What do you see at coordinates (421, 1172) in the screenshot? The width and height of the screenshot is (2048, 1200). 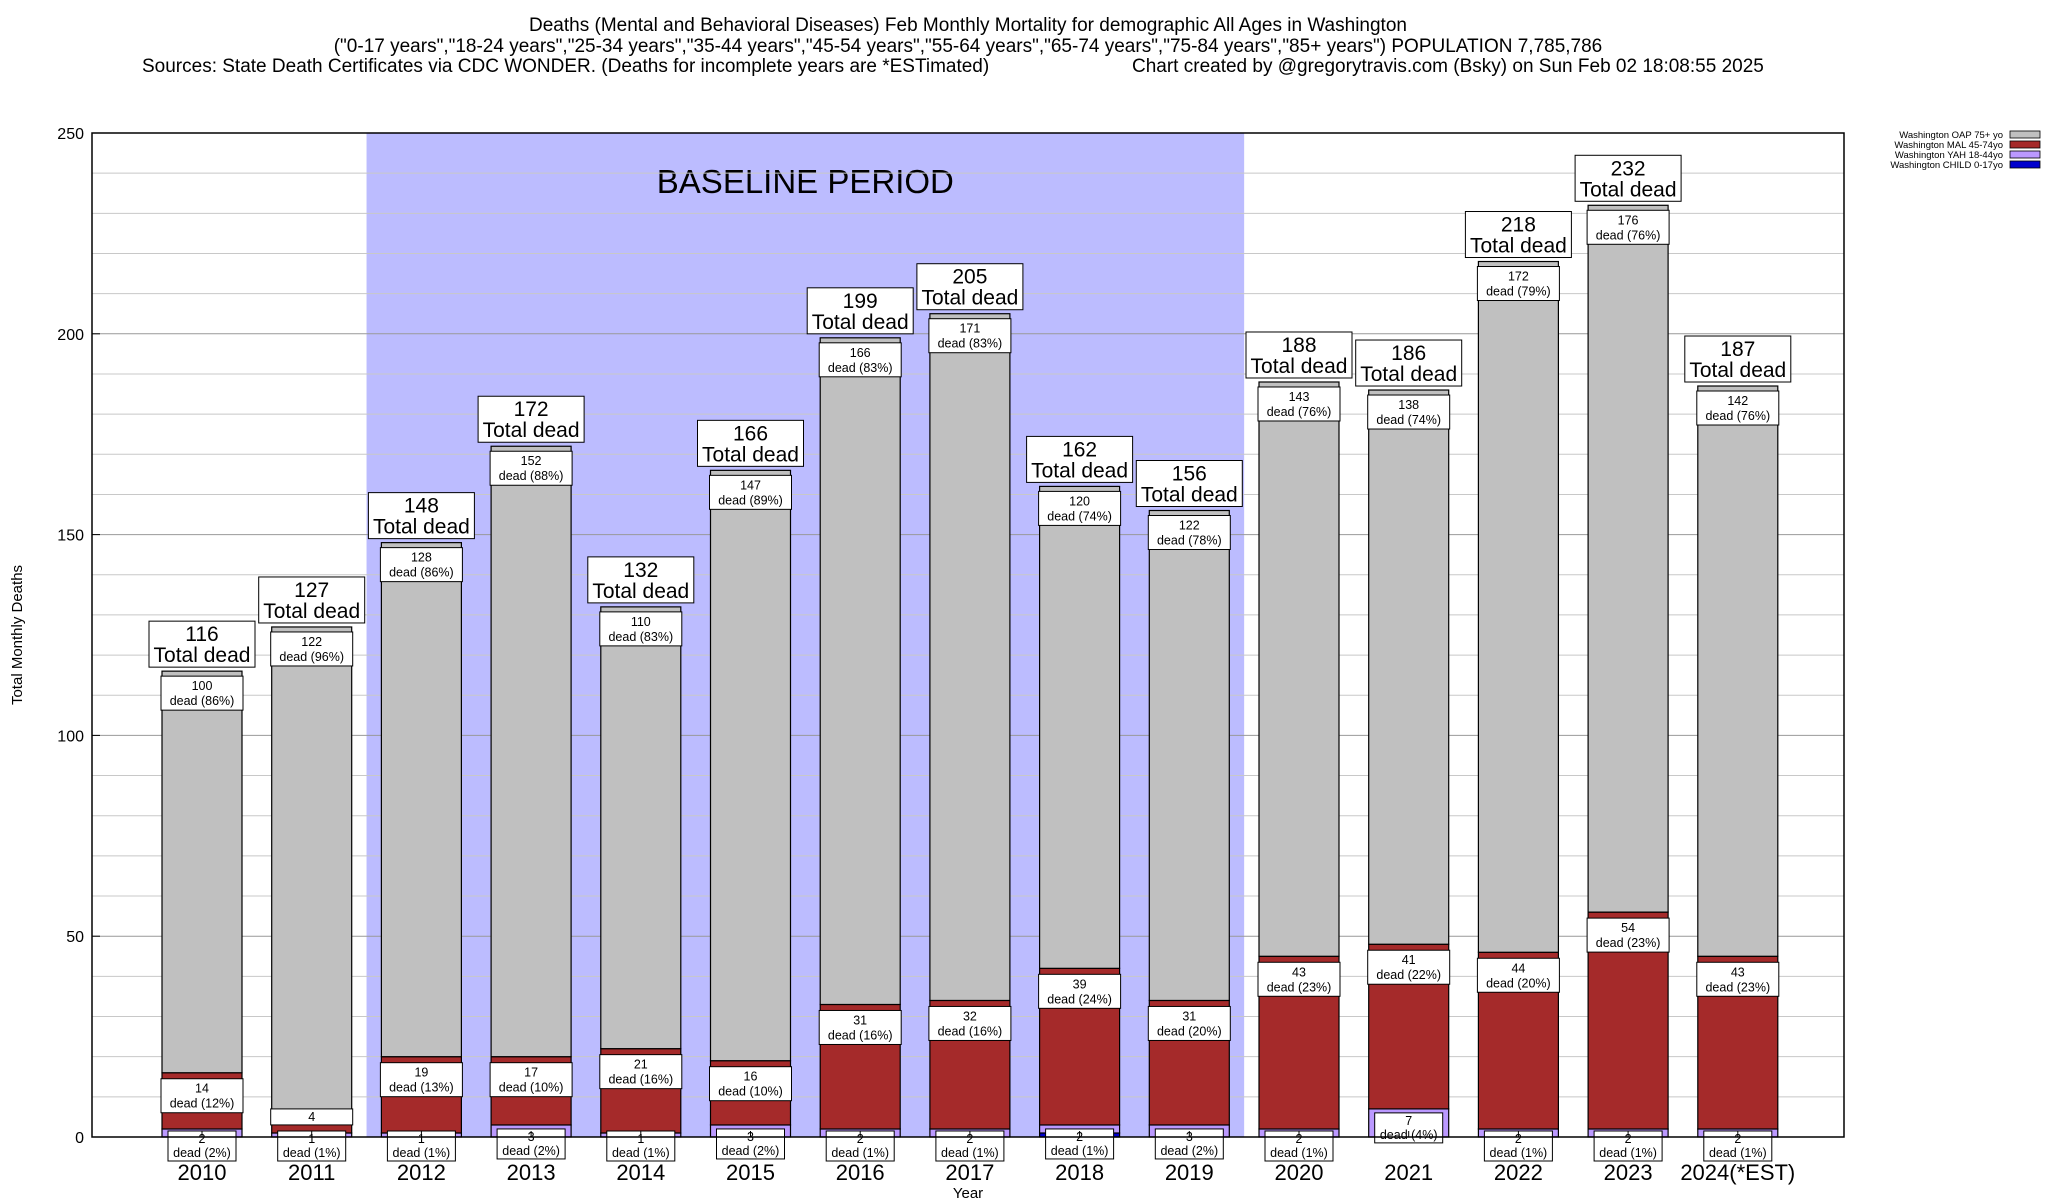 I see `x-tick-label: 2012` at bounding box center [421, 1172].